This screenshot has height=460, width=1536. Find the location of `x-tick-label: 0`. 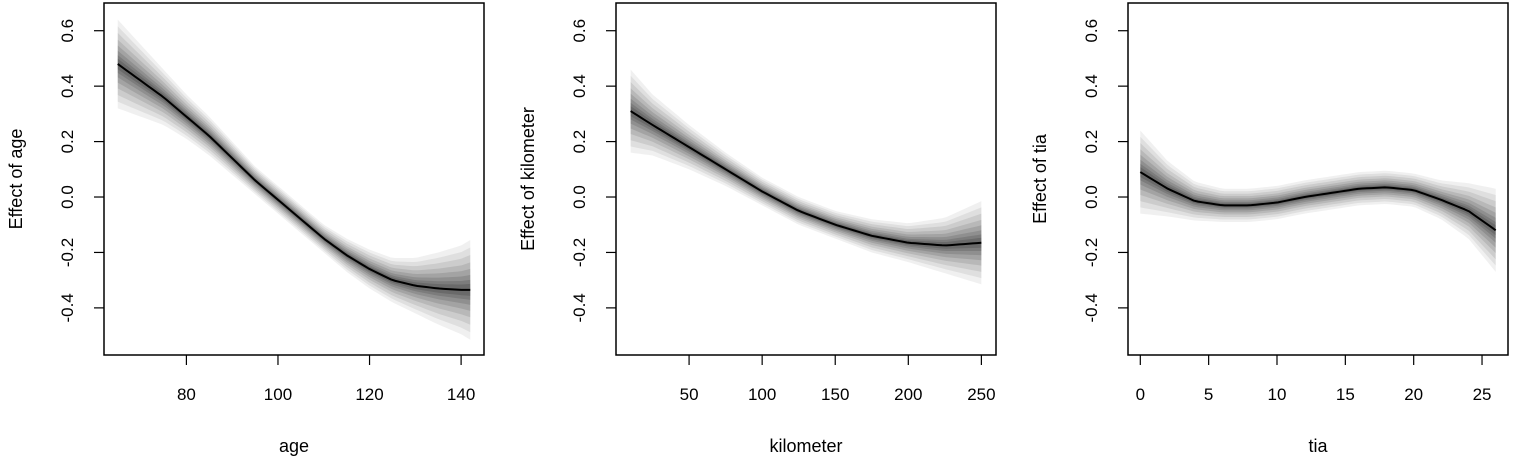

x-tick-label: 0 is located at coordinates (1140, 394).